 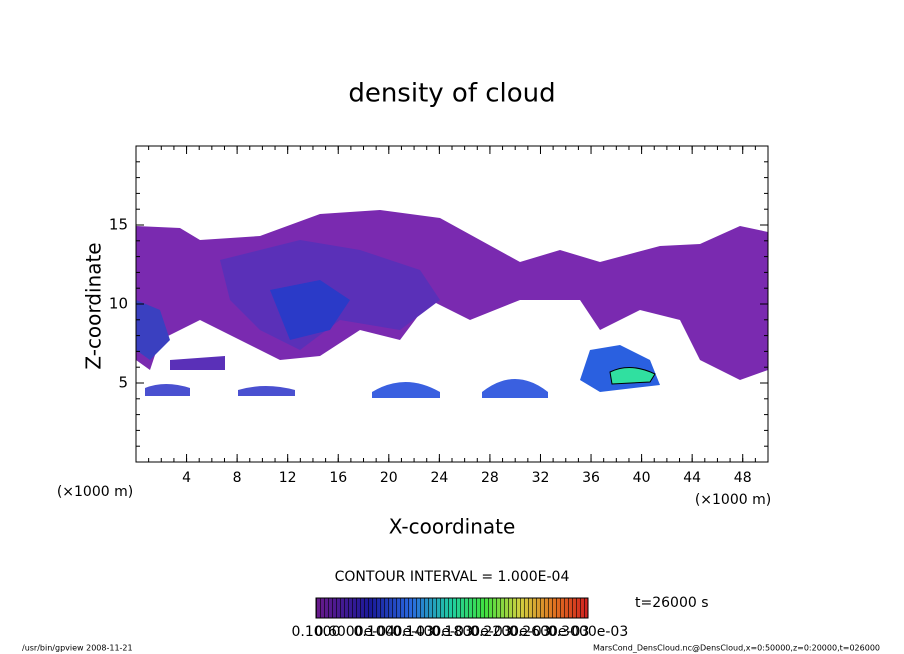 I want to click on y-tick-label: 5, so click(x=123, y=383).